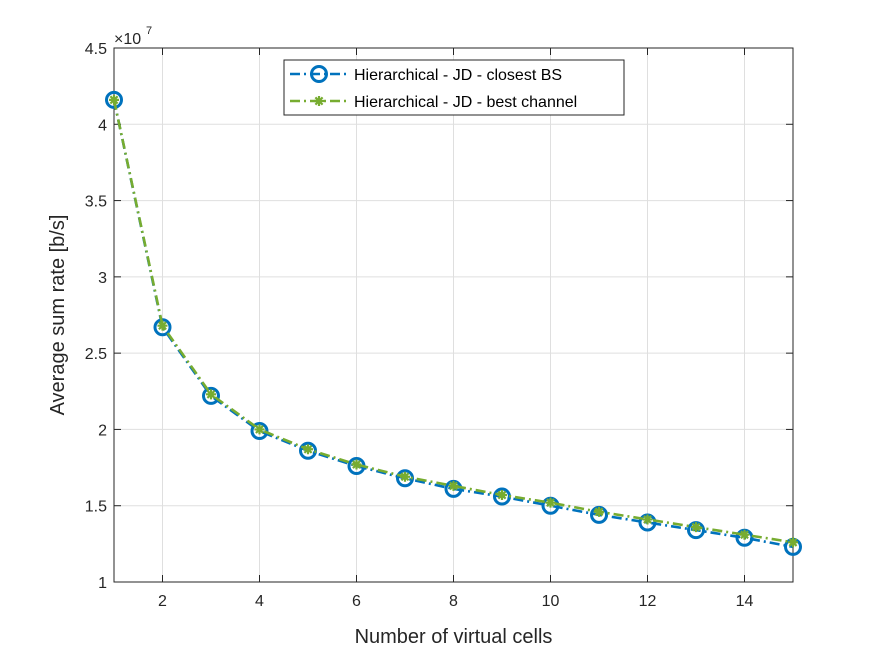 This screenshot has width=875, height=656. I want to click on y-tick-label: 4.5, so click(96, 49).